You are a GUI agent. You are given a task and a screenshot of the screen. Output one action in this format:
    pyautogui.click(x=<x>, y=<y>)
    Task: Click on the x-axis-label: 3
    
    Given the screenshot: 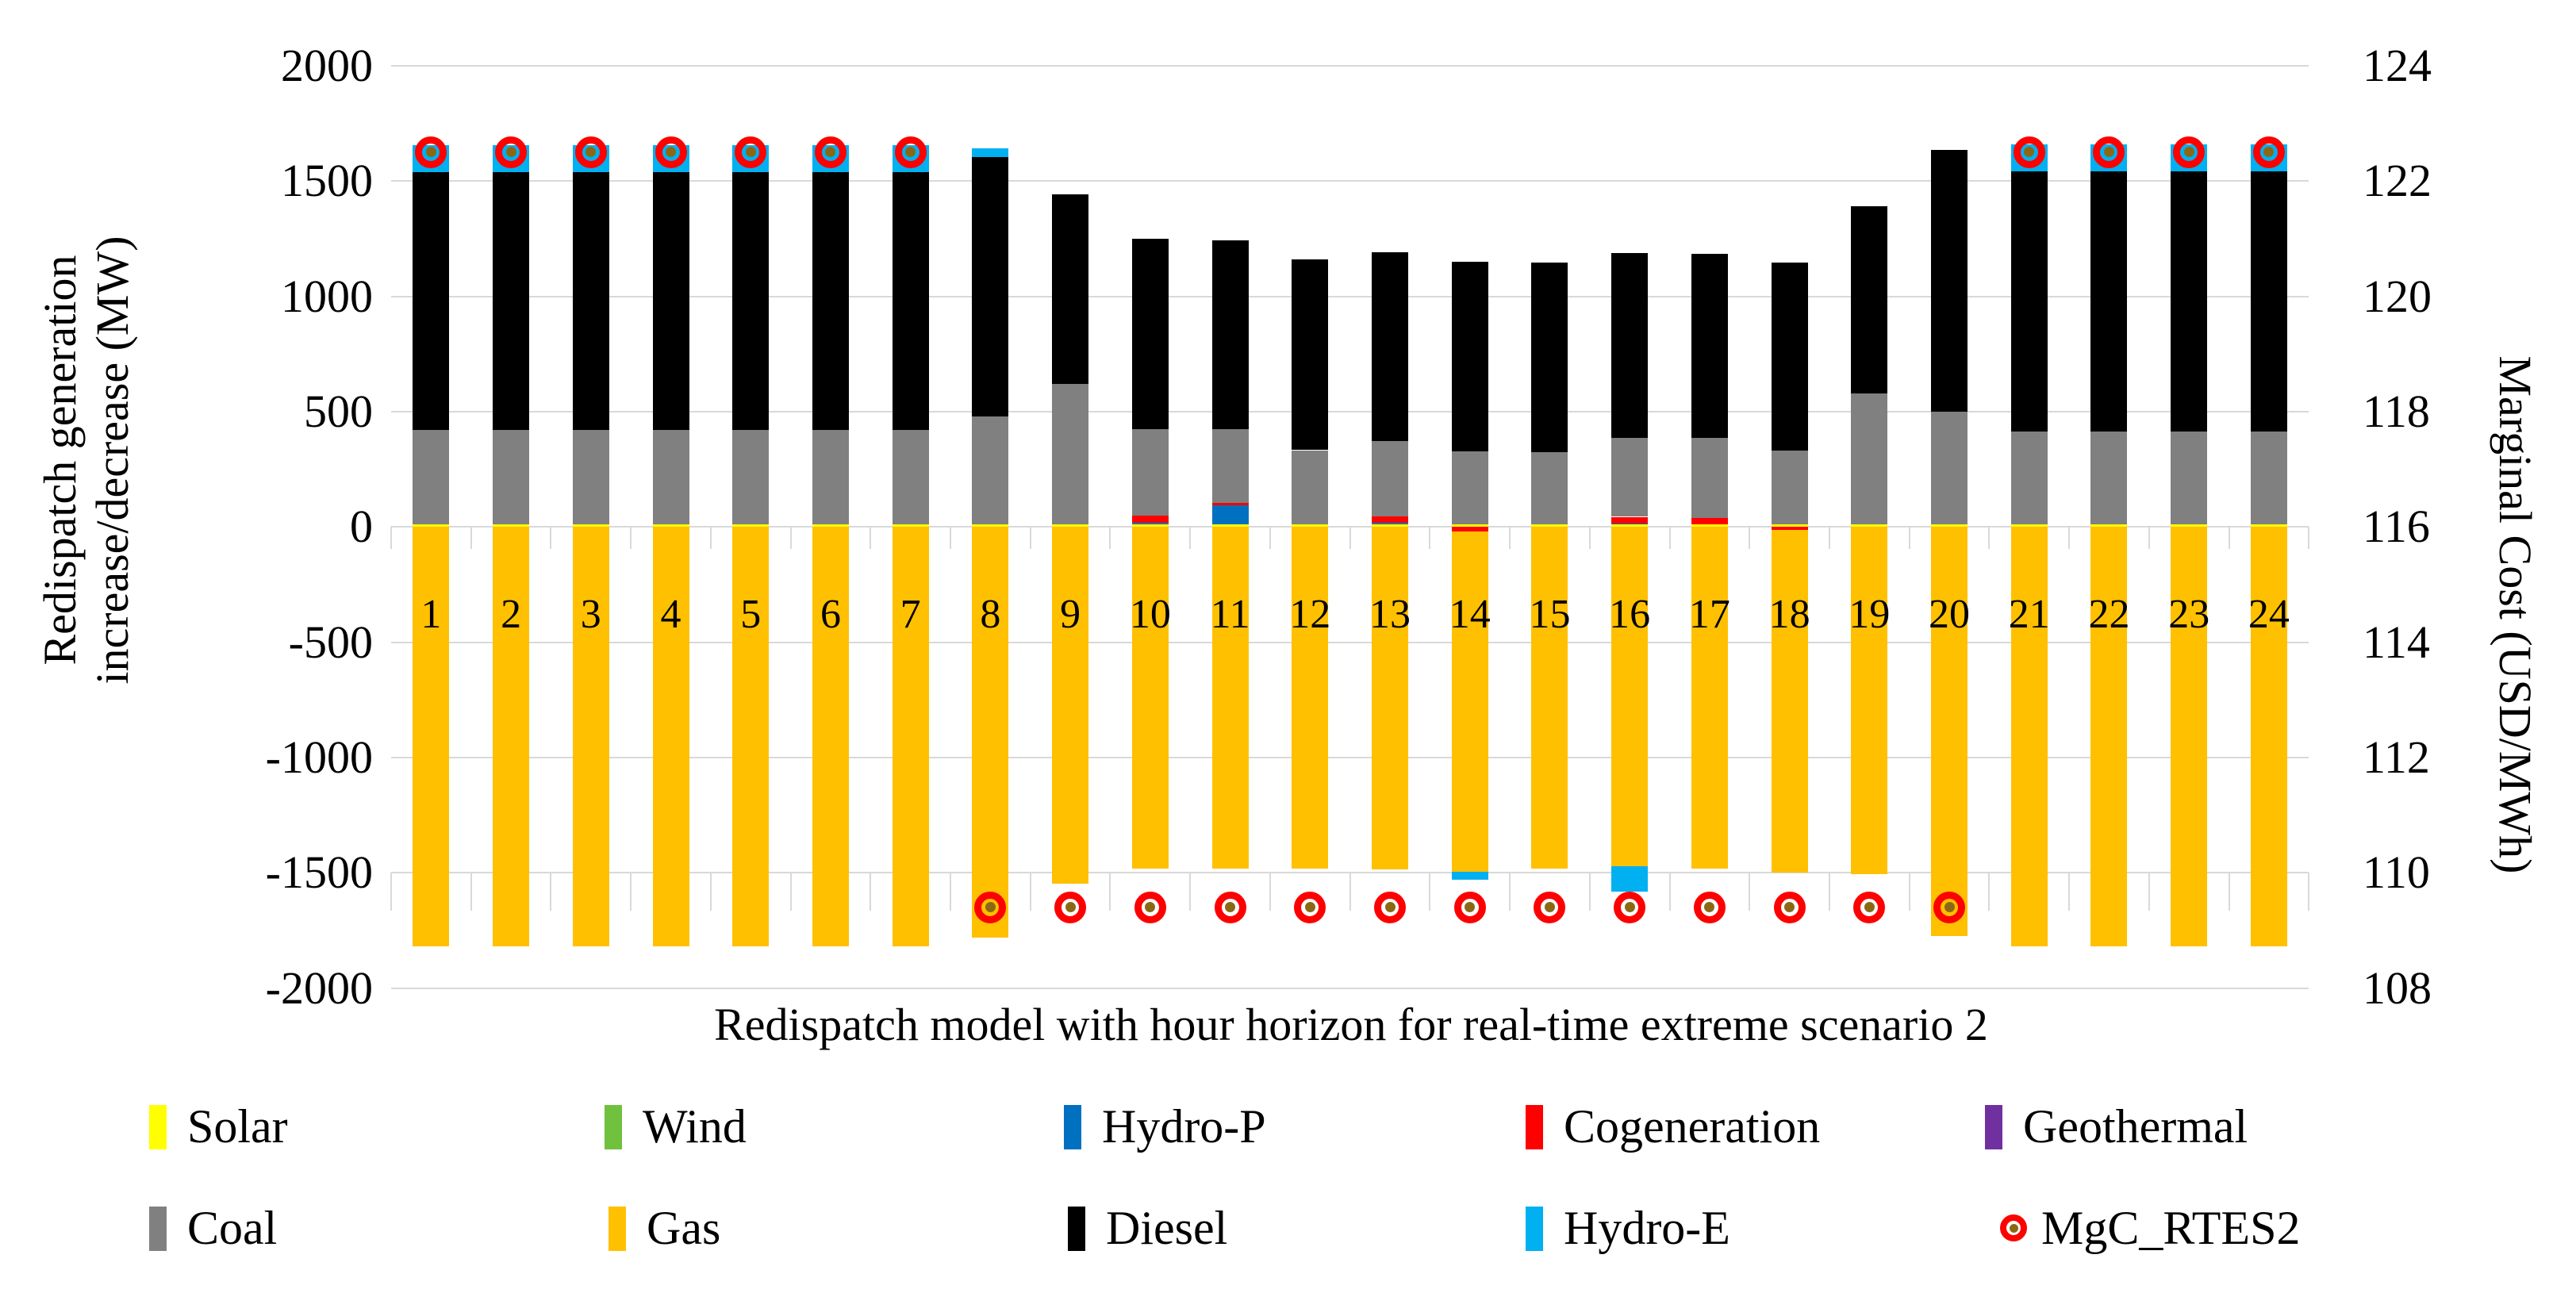 What is the action you would take?
    pyautogui.click(x=590, y=614)
    